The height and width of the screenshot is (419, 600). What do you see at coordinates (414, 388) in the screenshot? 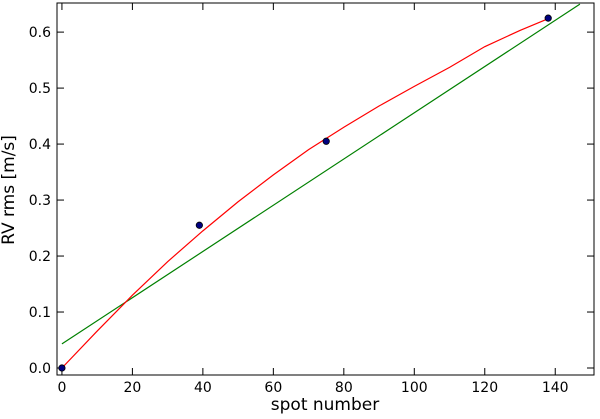
I see `x-tick-label: 100` at bounding box center [414, 388].